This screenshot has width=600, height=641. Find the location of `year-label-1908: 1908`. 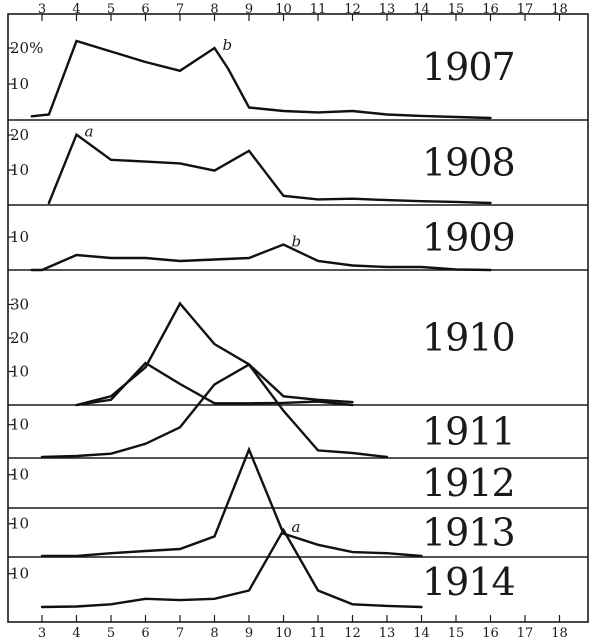

year-label-1908: 1908 is located at coordinates (468, 163).